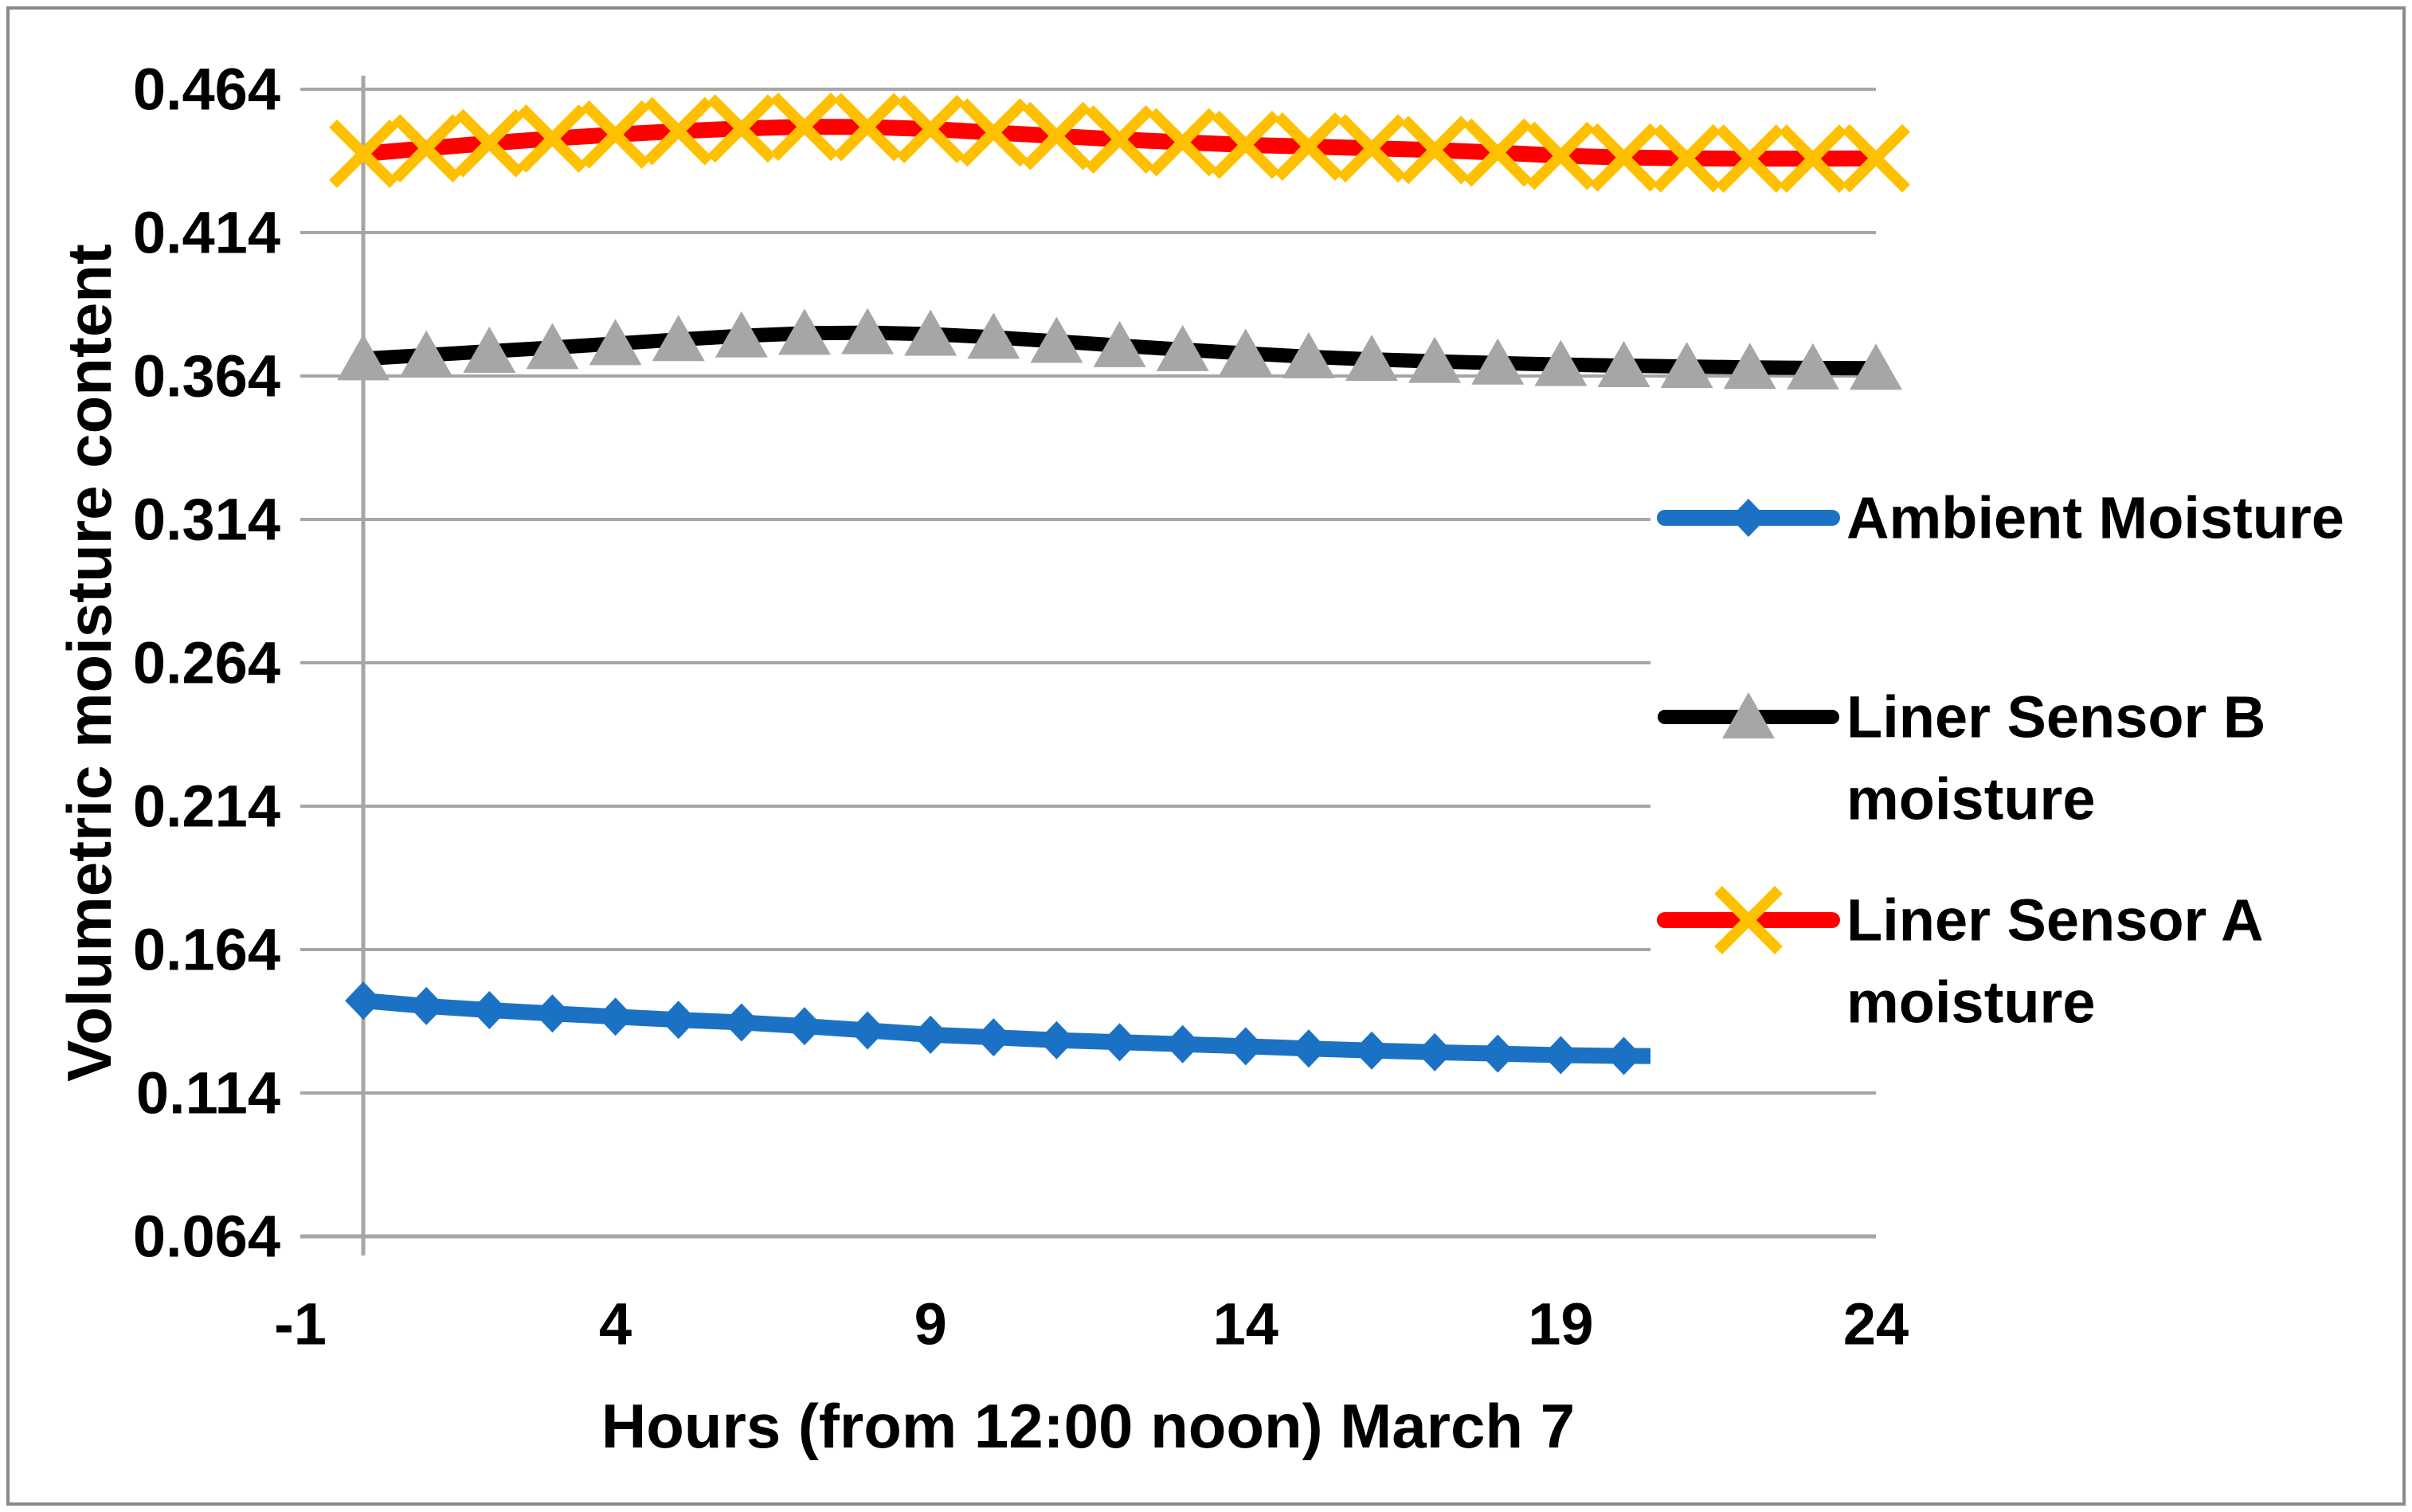  I want to click on legend-label-liner-sensor-b-moisture: moisture, so click(1971, 799).